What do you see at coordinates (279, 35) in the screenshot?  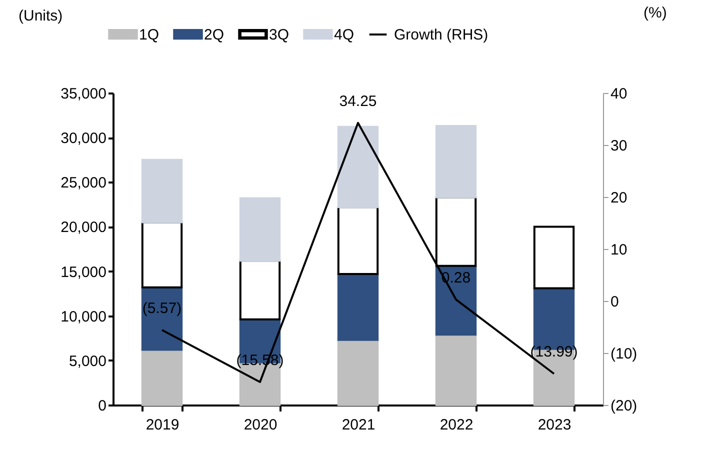 I see `legend-label: 3Q` at bounding box center [279, 35].